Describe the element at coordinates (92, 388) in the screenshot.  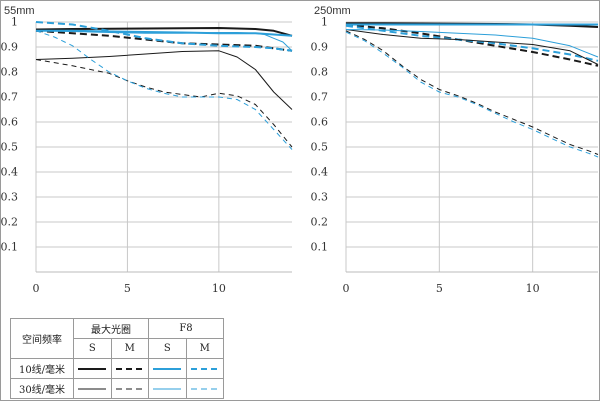
I see `legend-swatch-max-30-s` at that location.